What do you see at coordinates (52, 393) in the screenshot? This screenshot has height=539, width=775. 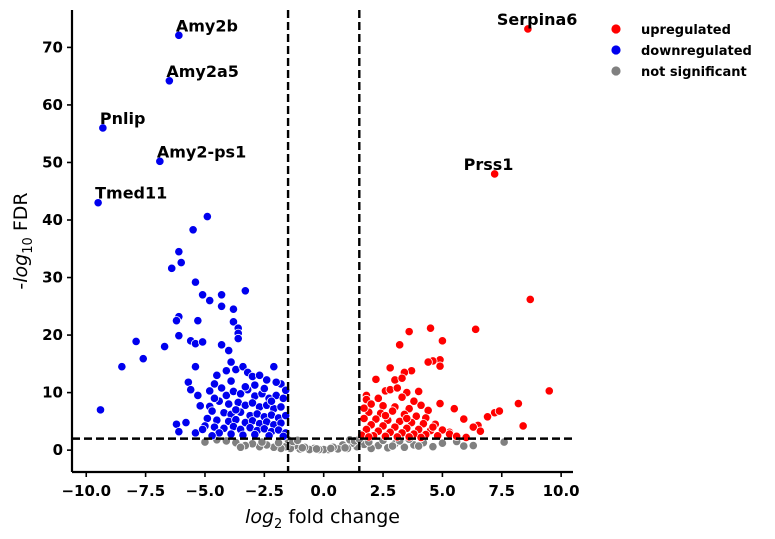 I see `y-tick-label: 10` at bounding box center [52, 393].